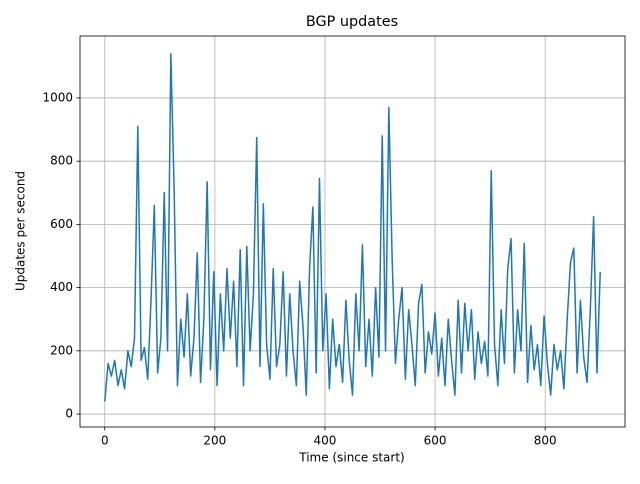 The width and height of the screenshot is (640, 484). I want to click on y-tick-label: 0, so click(69, 414).